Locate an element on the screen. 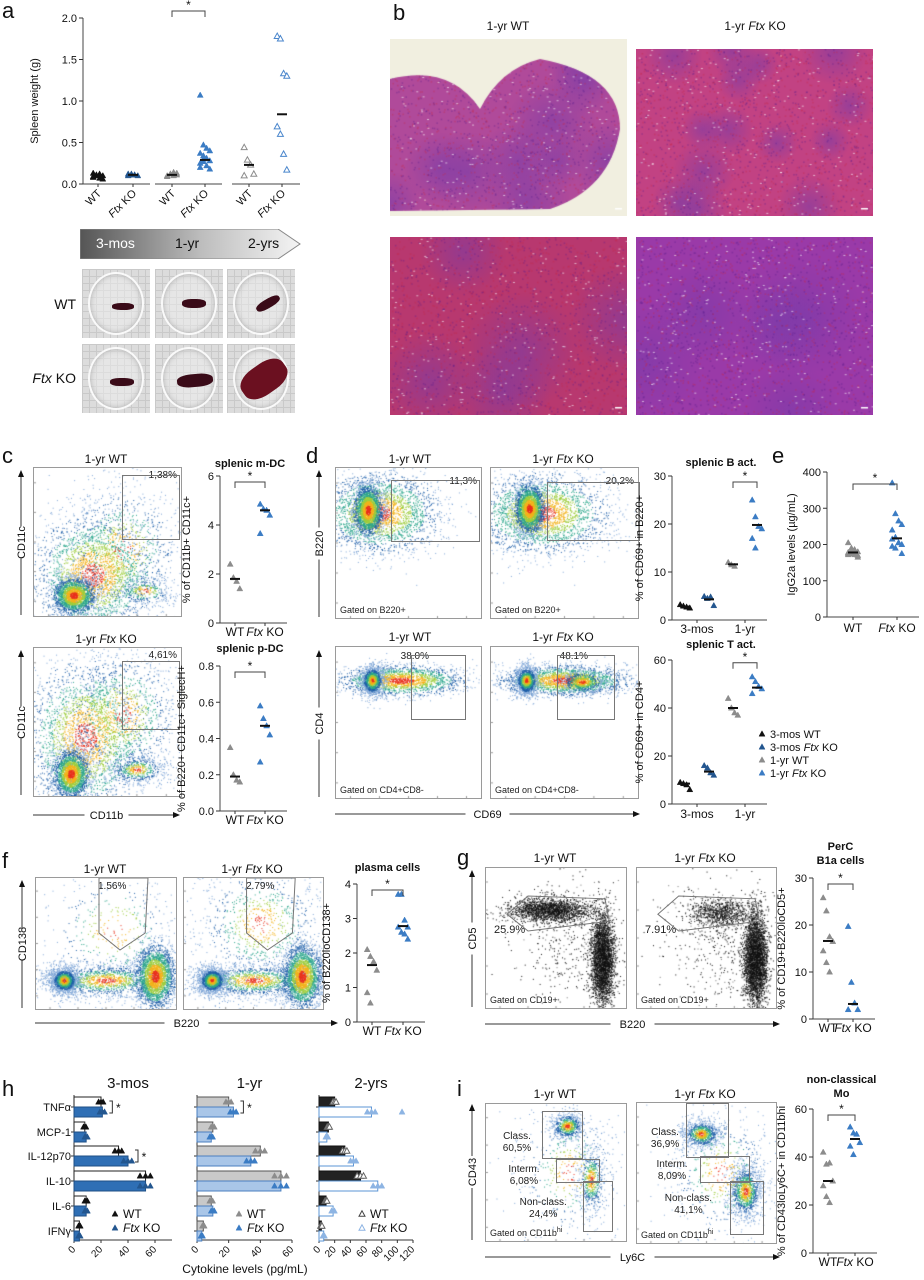 The height and width of the screenshot is (1280, 924). histology-title-wt: 1-yr WT is located at coordinates (508, 26).